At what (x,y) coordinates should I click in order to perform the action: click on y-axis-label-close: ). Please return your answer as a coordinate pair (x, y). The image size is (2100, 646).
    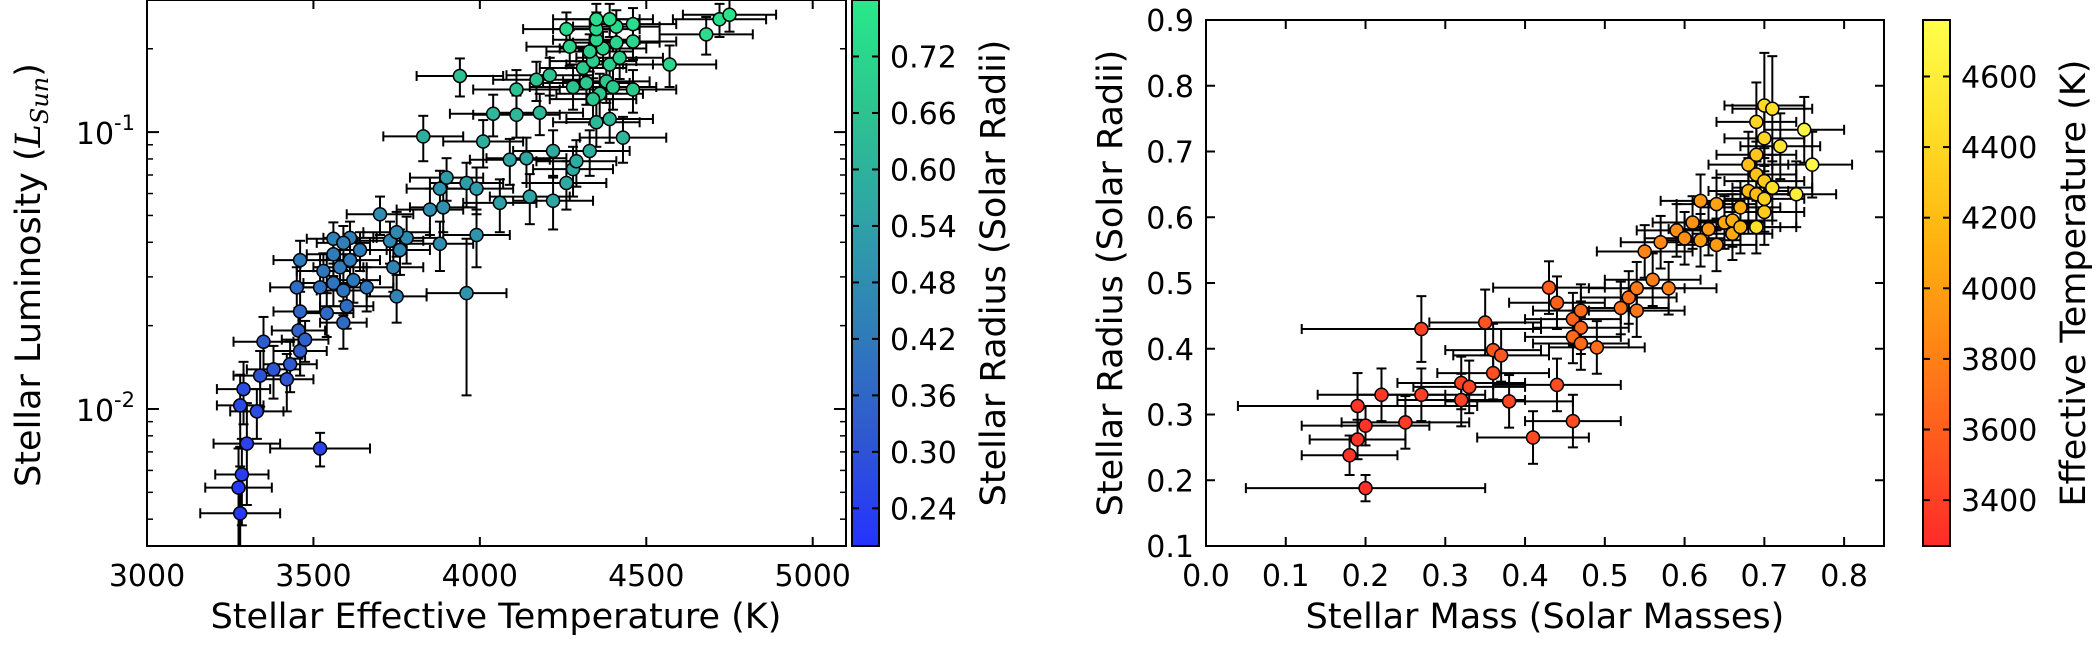
    Looking at the image, I should click on (29, 70).